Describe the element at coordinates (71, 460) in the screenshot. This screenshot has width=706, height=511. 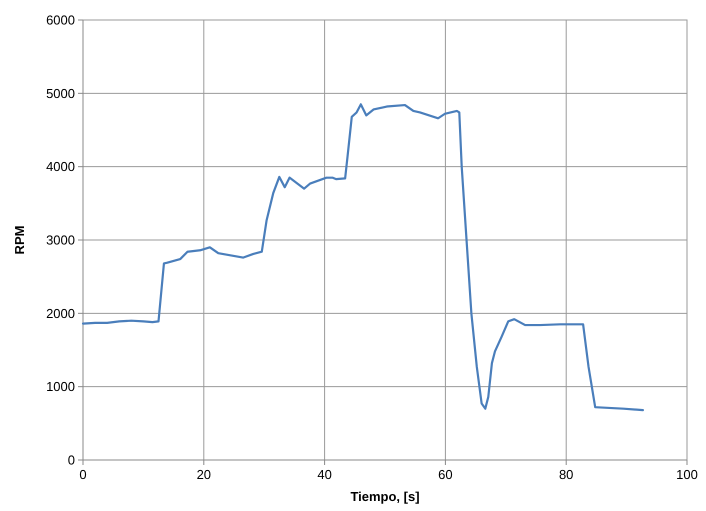
I see `y-tick-label: 0` at that location.